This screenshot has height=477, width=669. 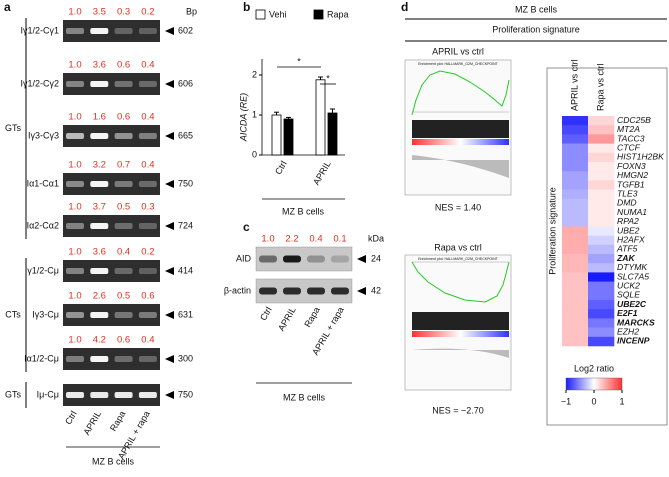 I want to click on column-label: APRIL vs ctrl, so click(x=574, y=85).